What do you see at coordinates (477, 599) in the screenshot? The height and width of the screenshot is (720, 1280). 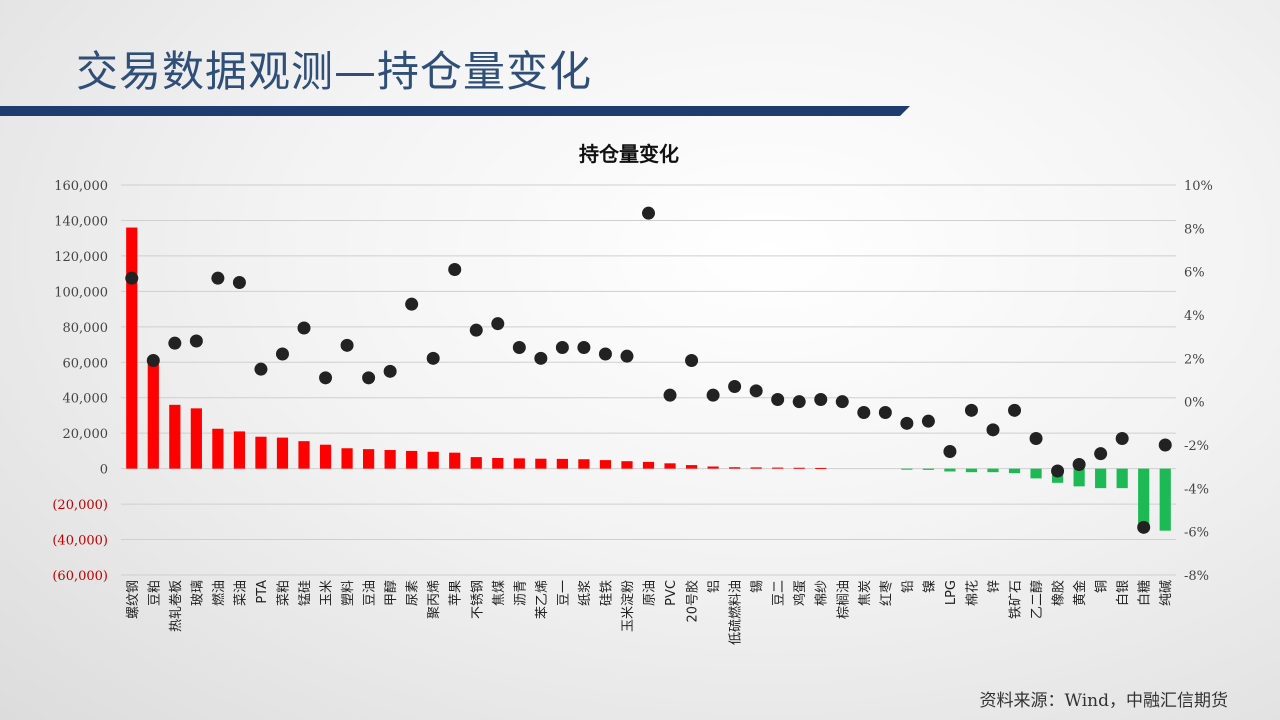 I see `x-tick-label: 不锈钢` at bounding box center [477, 599].